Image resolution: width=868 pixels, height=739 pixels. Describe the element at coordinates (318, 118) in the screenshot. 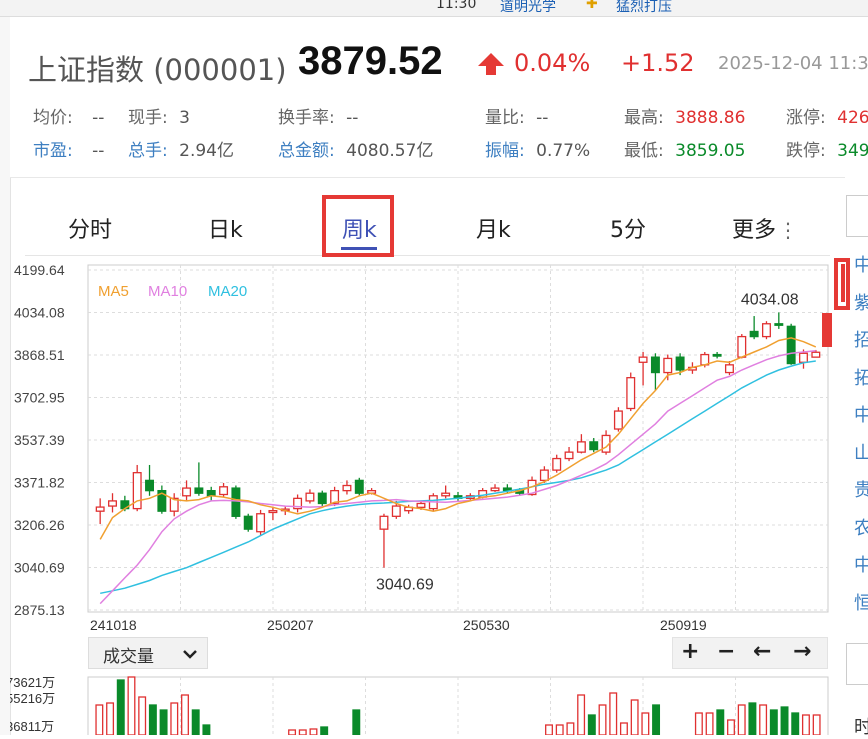

I see `stat-turnover: 换手率: --` at that location.